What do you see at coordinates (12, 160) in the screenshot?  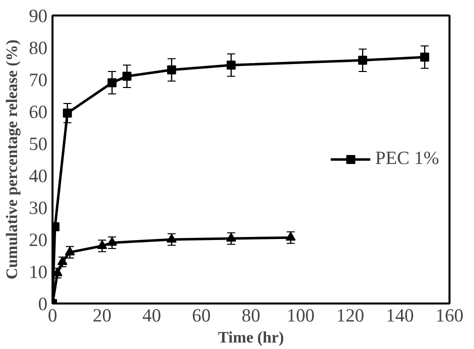 I see `y-axis-title: Cumulative percentage release (%)` at bounding box center [12, 160].